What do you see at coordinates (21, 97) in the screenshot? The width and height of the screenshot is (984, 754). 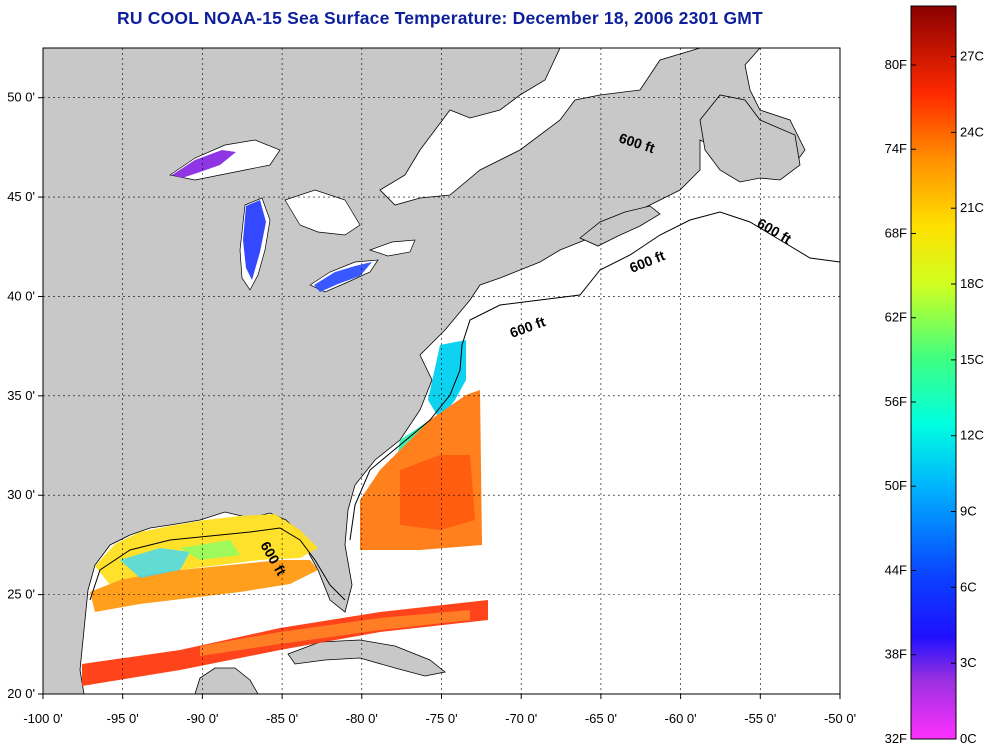 I see `lat-tick-label: 50 0'` at bounding box center [21, 97].